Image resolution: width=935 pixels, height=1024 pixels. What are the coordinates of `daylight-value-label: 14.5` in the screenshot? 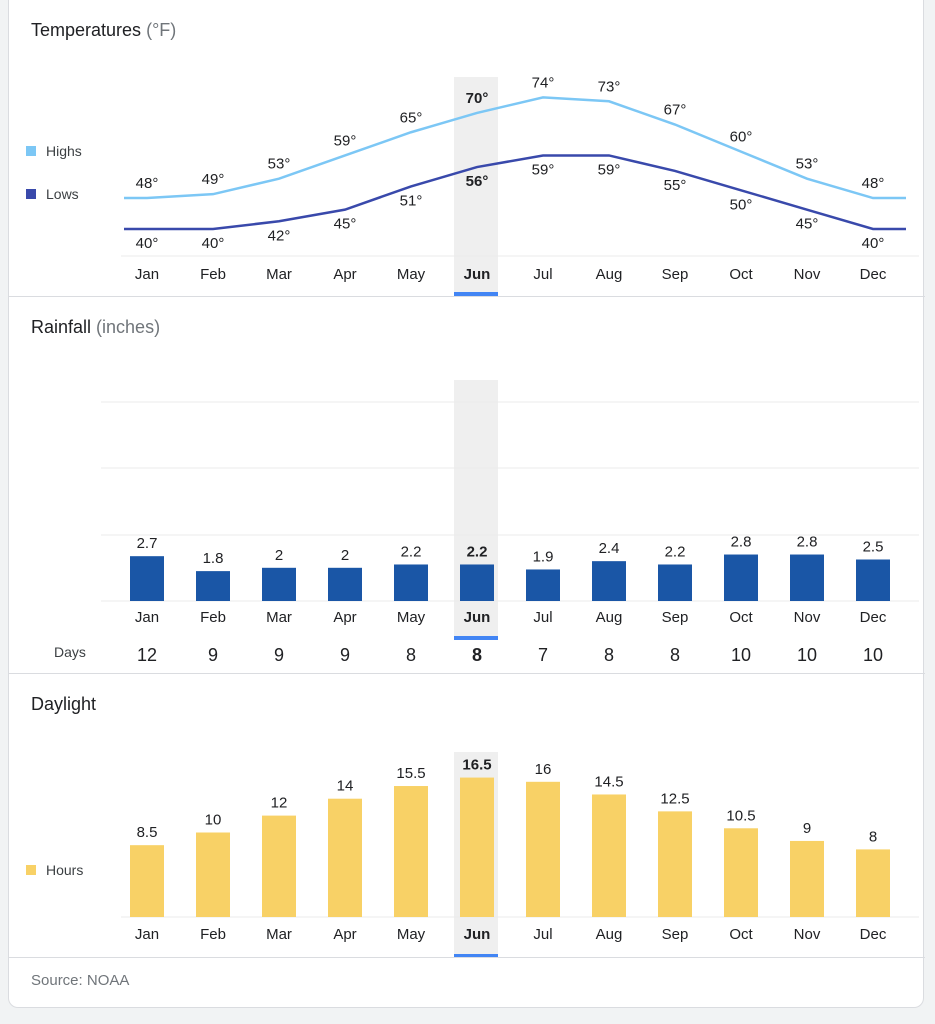 It's located at (608, 781).